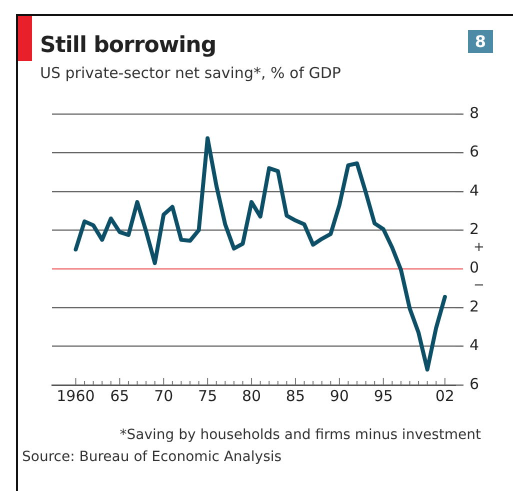 Image resolution: width=513 pixels, height=491 pixels. What do you see at coordinates (444, 395) in the screenshot?
I see `x-tick-label: 02` at bounding box center [444, 395].